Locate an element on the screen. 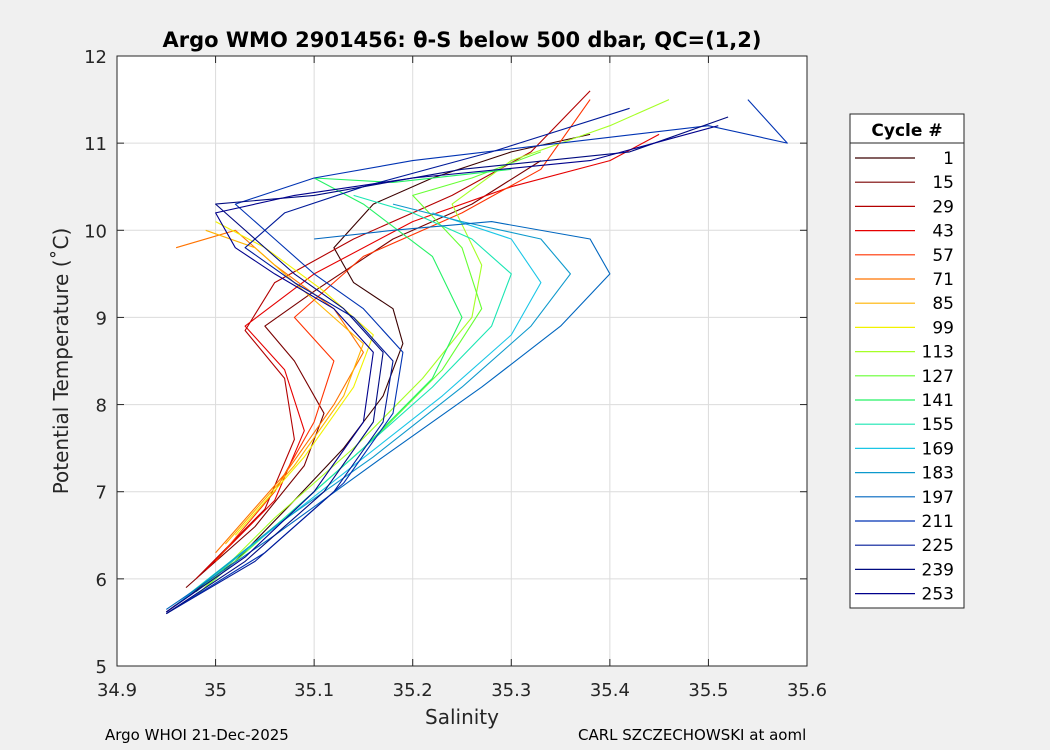 The width and height of the screenshot is (1050, 750). legend-label-183: 183 is located at coordinates (938, 474).